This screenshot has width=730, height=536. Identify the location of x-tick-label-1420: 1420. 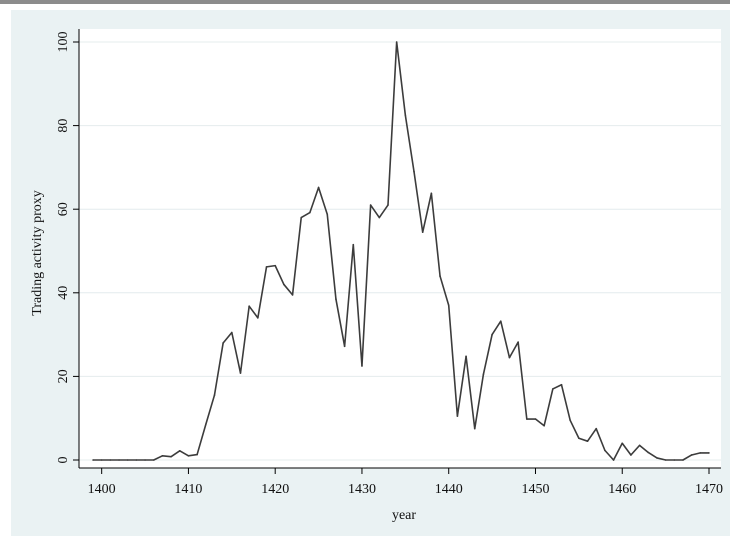
(275, 489).